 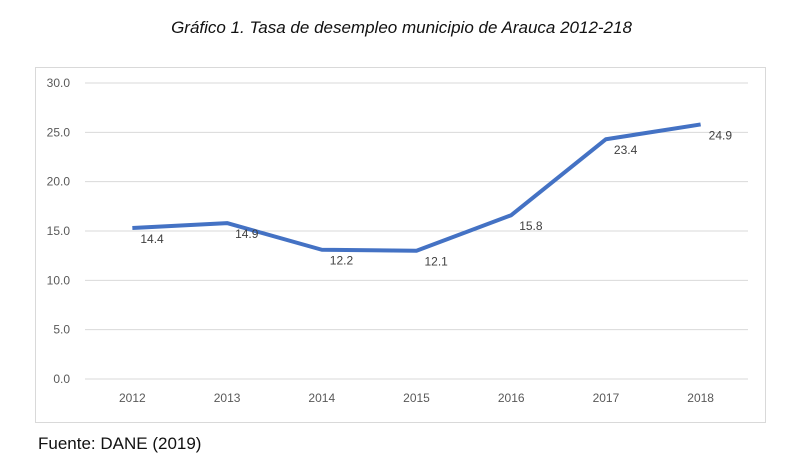 I want to click on y-tick-label: 5.0, so click(x=61, y=330).